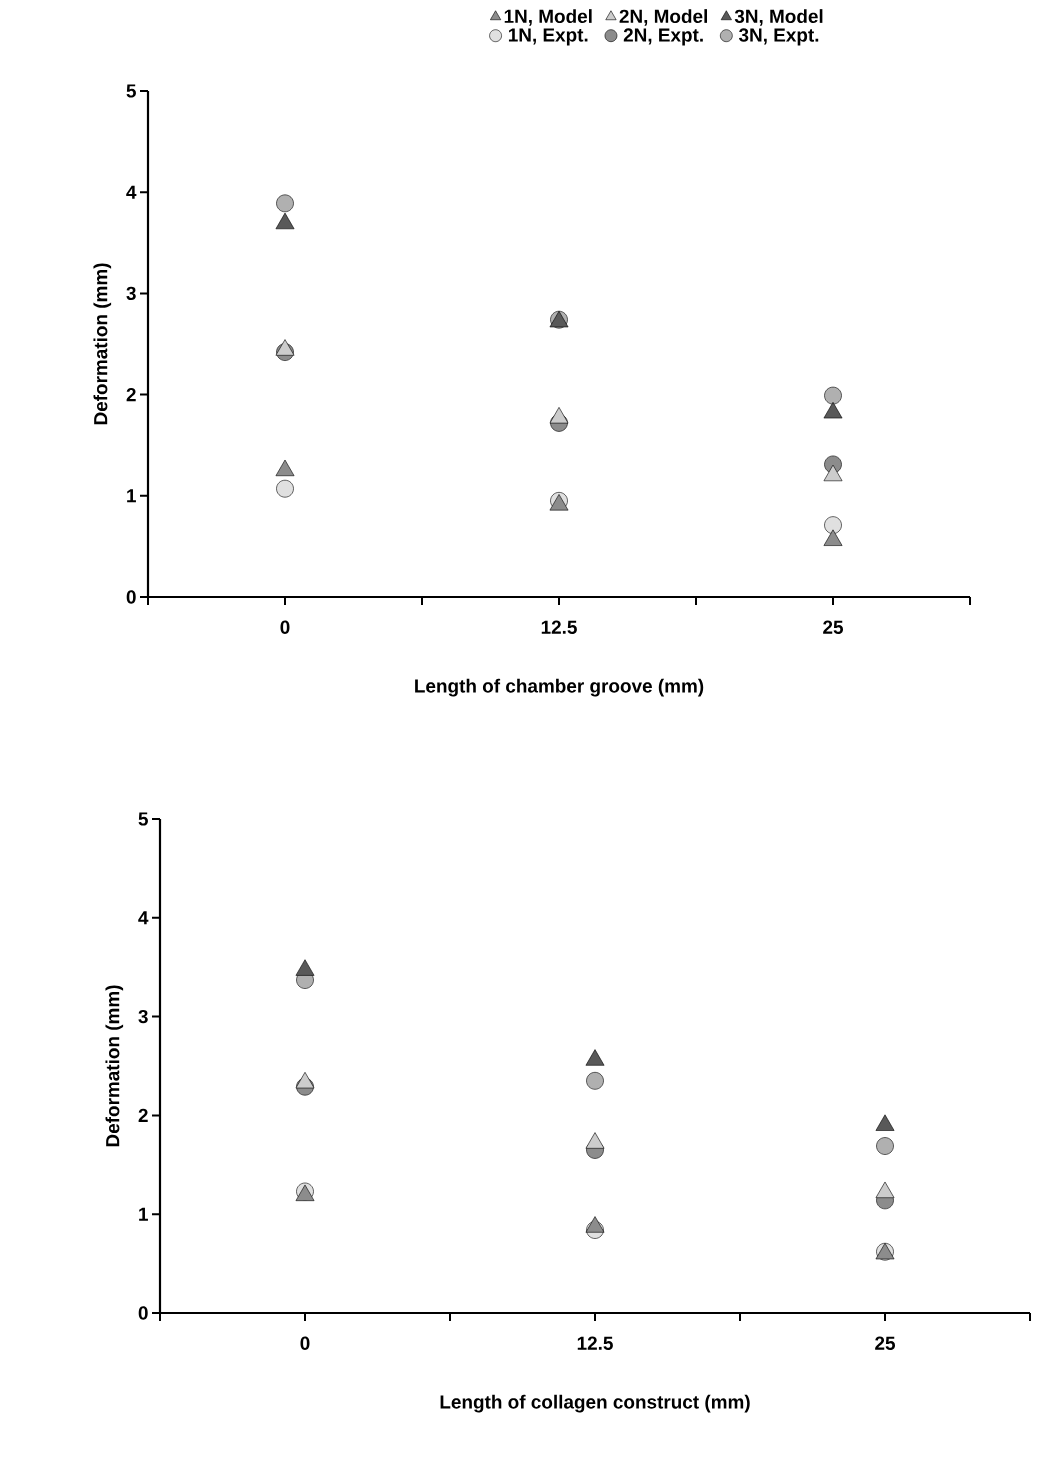 This screenshot has height=1462, width=1045. What do you see at coordinates (595, 1403) in the screenshot?
I see `x-axis-title: Length of collagen construct (mm)` at bounding box center [595, 1403].